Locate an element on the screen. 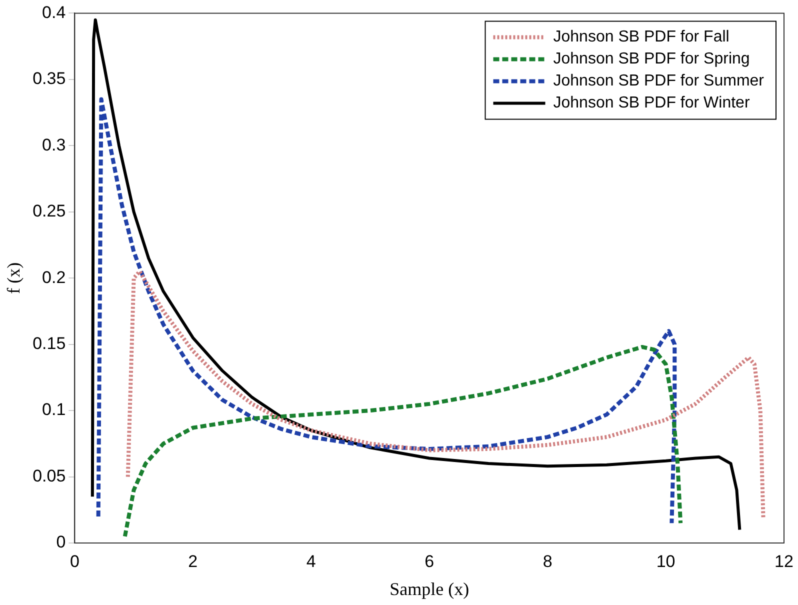 The height and width of the screenshot is (605, 798). x-axis-title: Sample (x) is located at coordinates (430, 588).